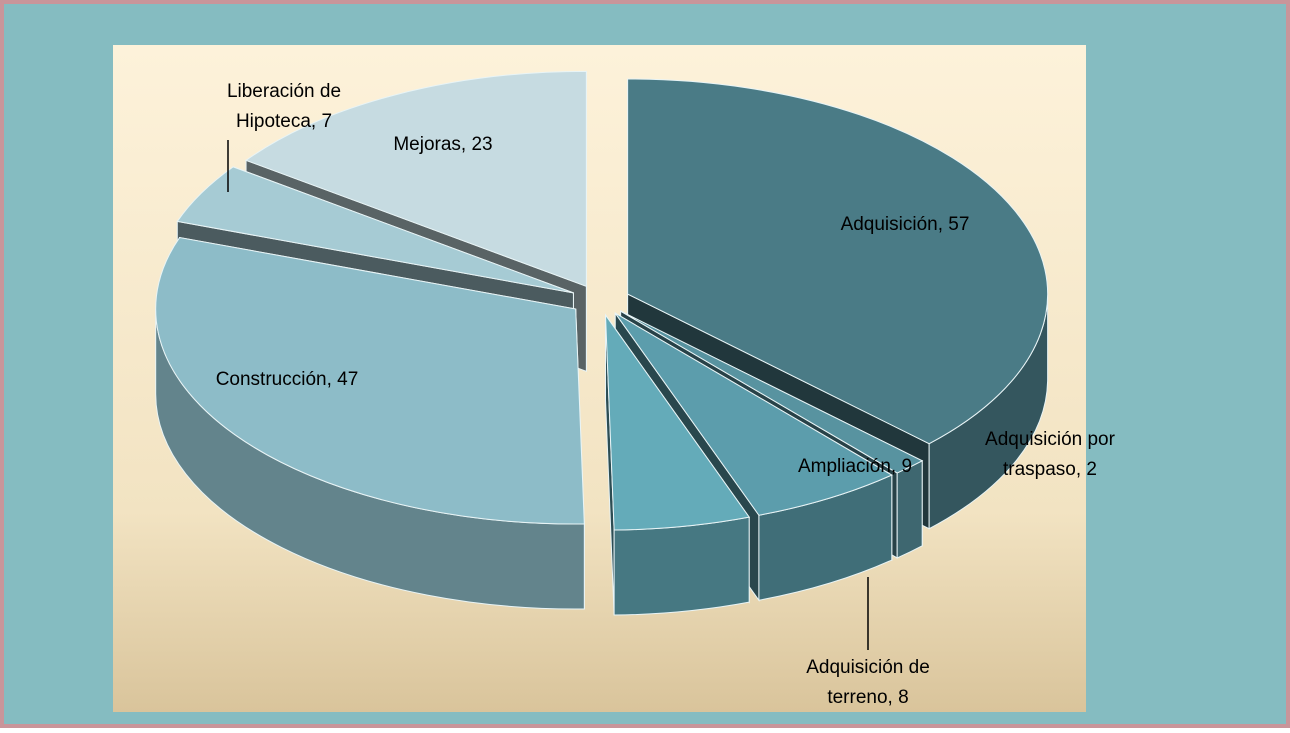  I want to click on data-label: Construcción, 47, so click(287, 379).